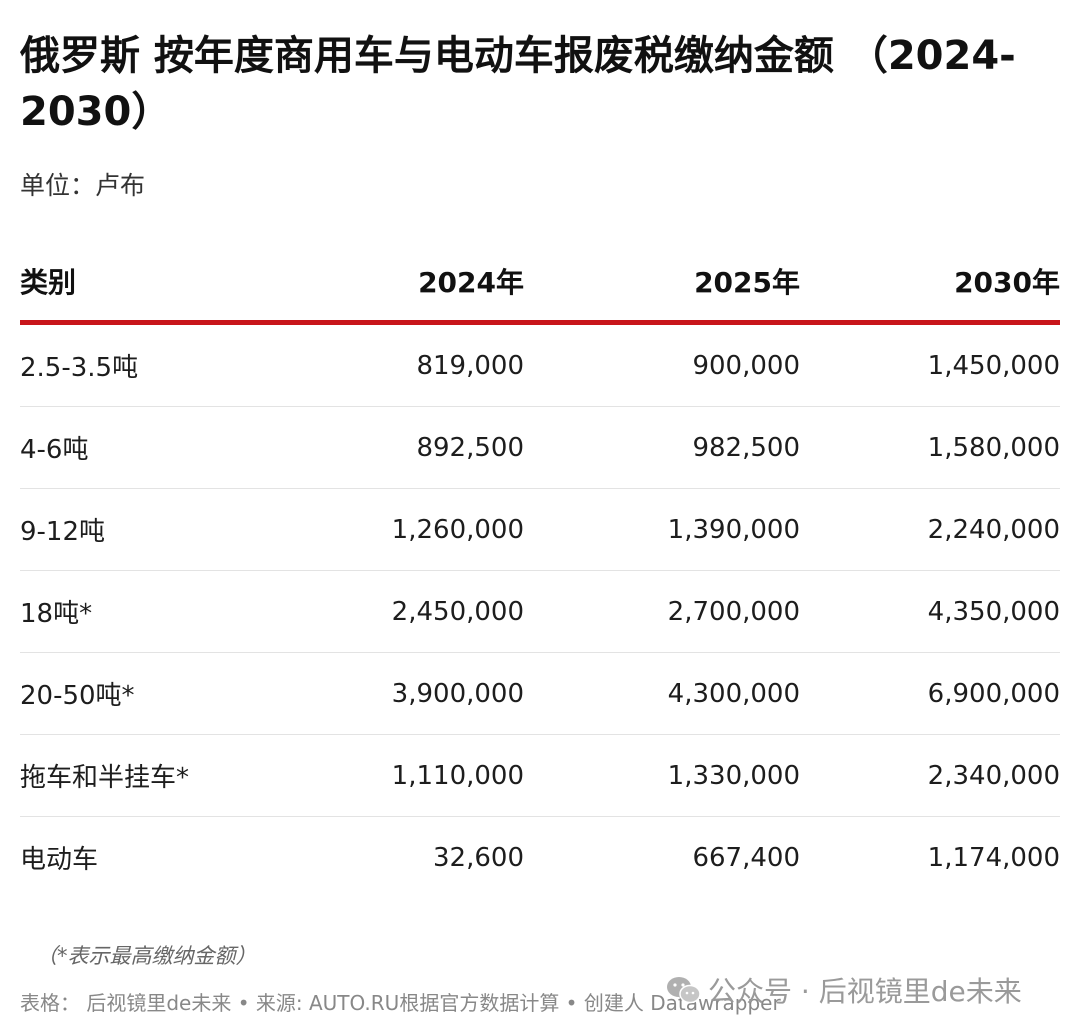 The height and width of the screenshot is (1032, 1080). I want to click on table-row: 9-12吨 1,260,000 1,390,000 2,240,000, so click(540, 529).